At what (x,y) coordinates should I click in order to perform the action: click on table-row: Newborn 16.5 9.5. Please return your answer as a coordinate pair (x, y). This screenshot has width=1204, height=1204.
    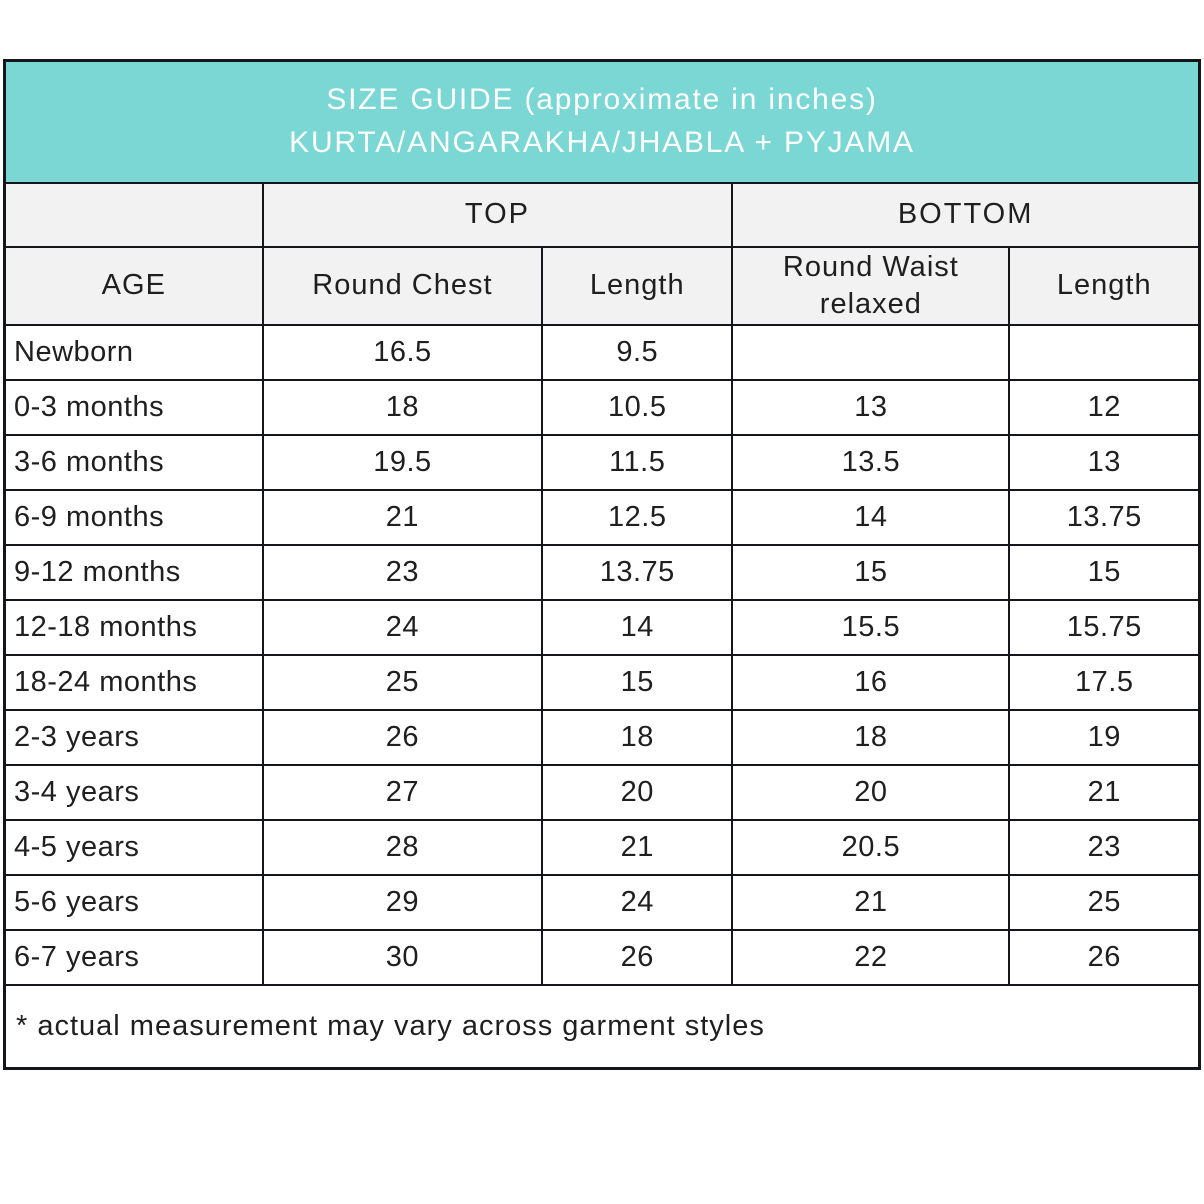
    Looking at the image, I should click on (602, 352).